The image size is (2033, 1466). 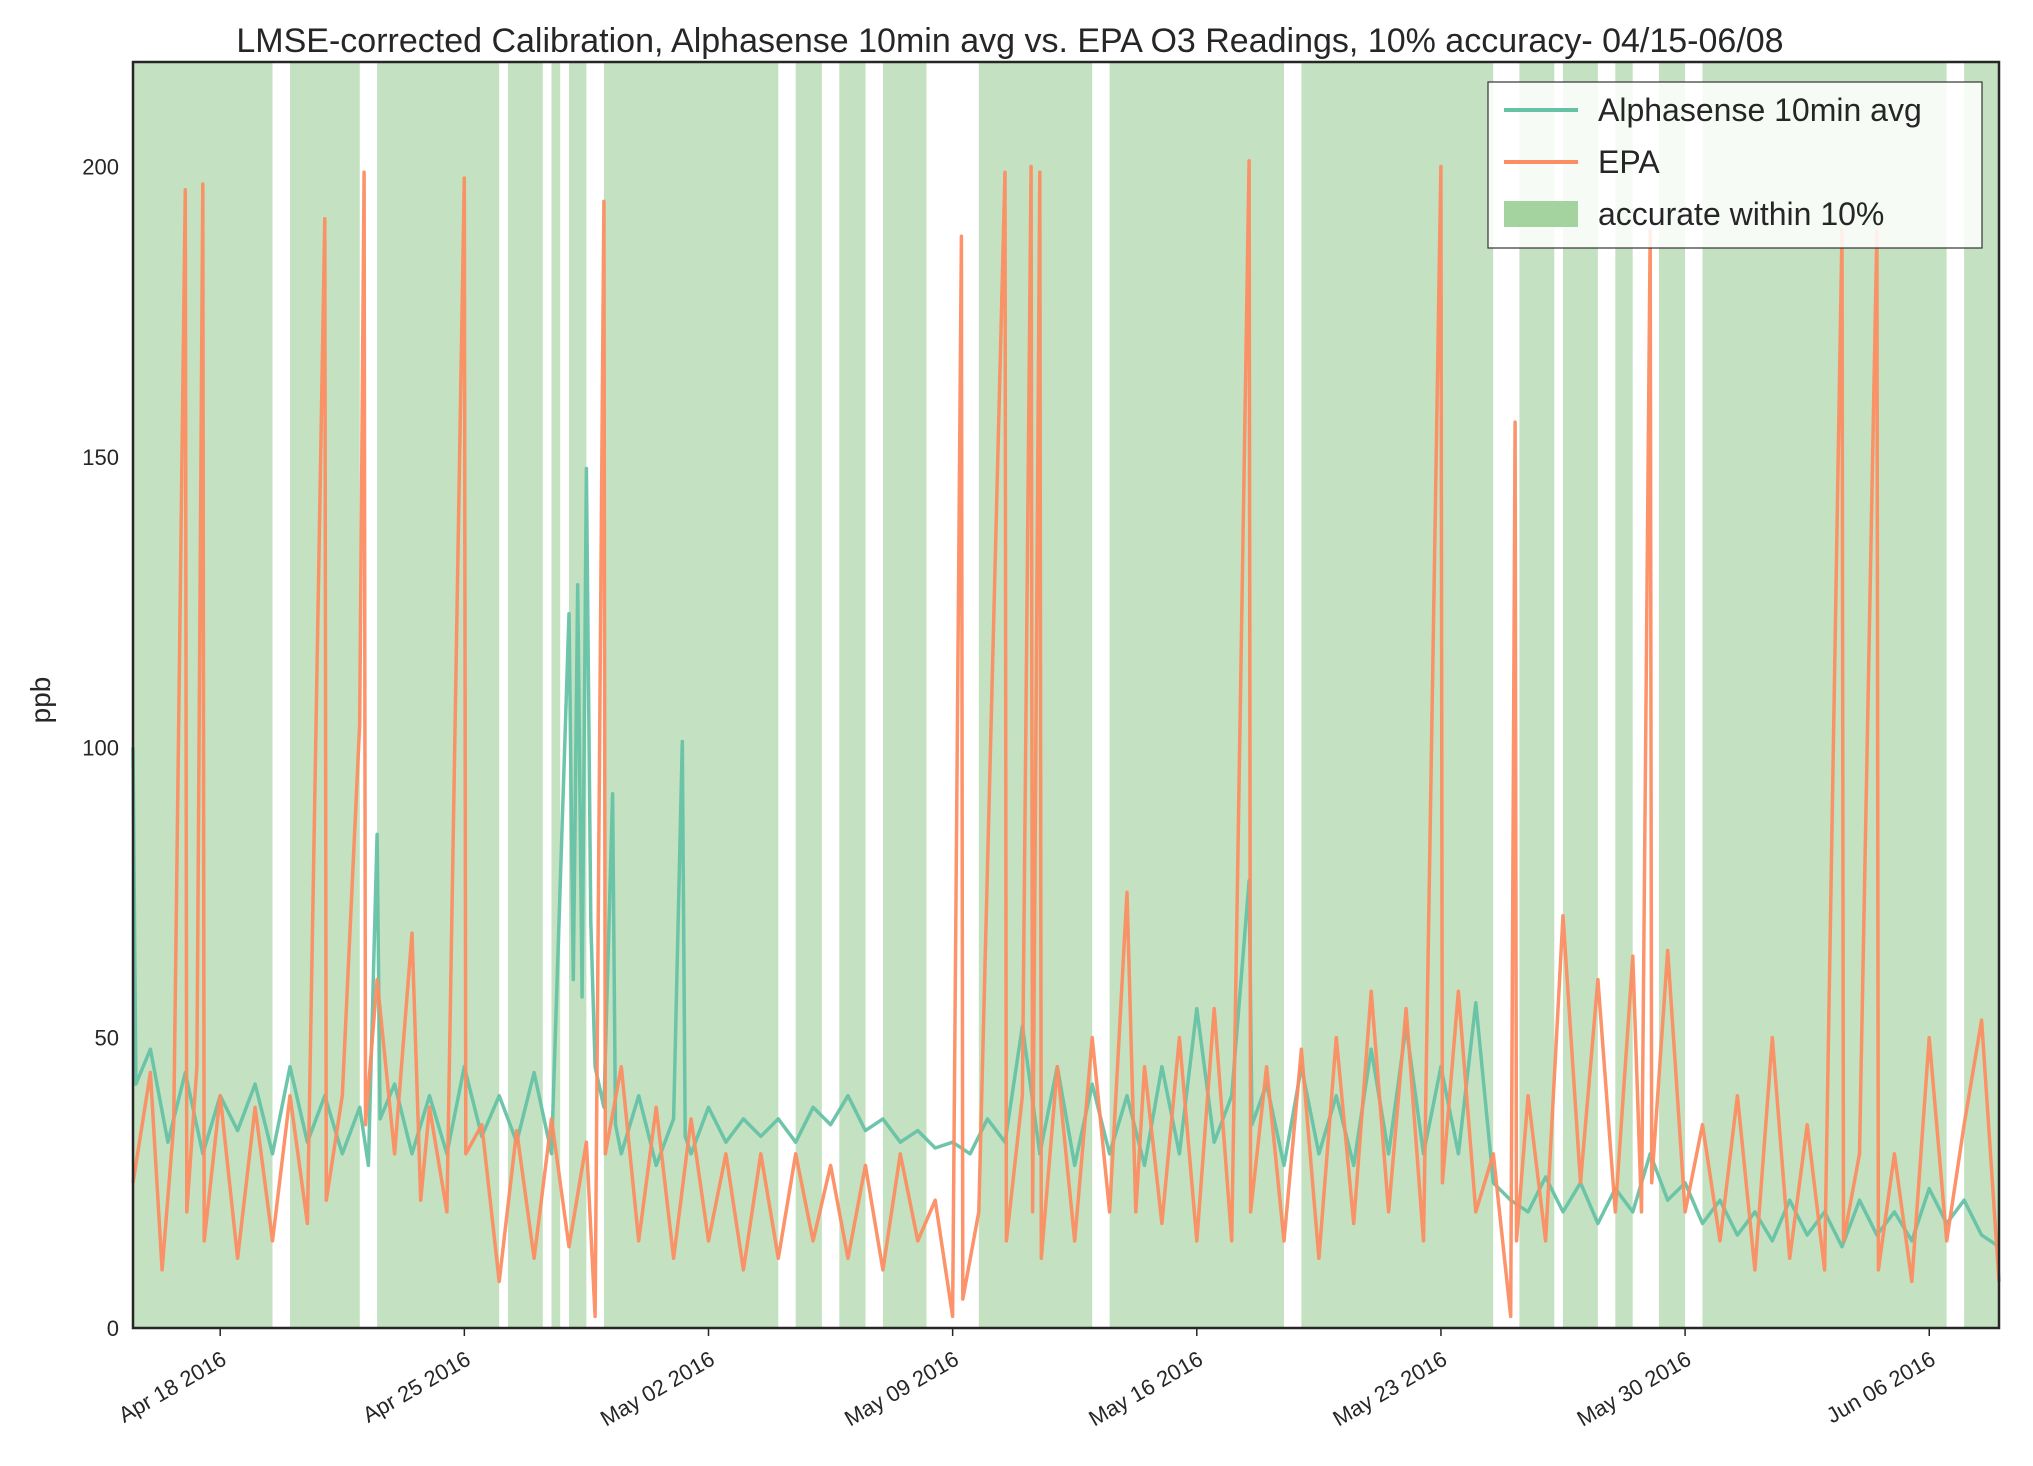 What do you see at coordinates (1760, 110) in the screenshot?
I see `legend-label-alphasense: Alphasense 10min avg` at bounding box center [1760, 110].